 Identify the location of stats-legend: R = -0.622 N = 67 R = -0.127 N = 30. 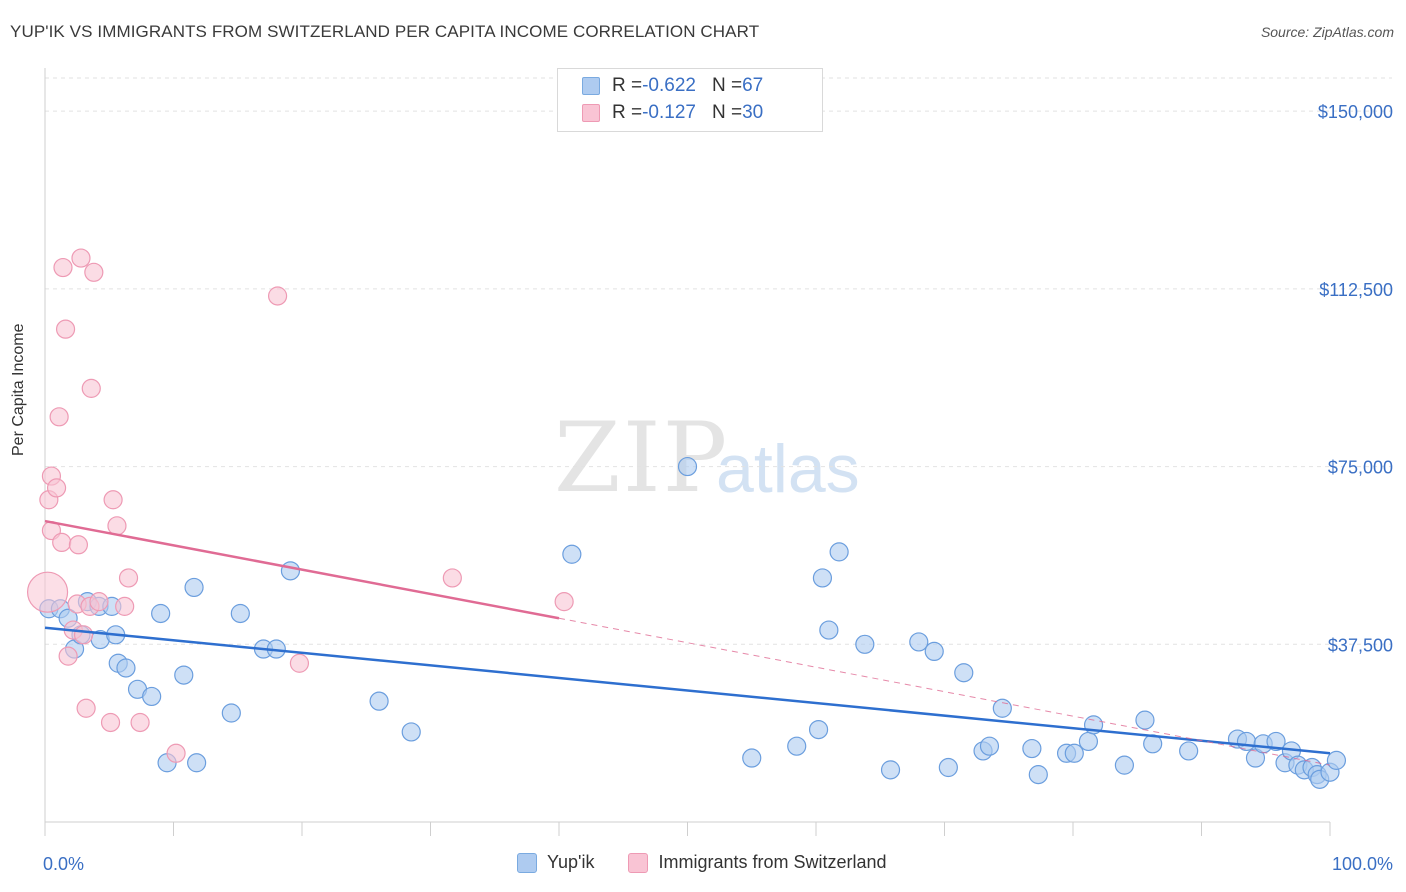
(690, 100).